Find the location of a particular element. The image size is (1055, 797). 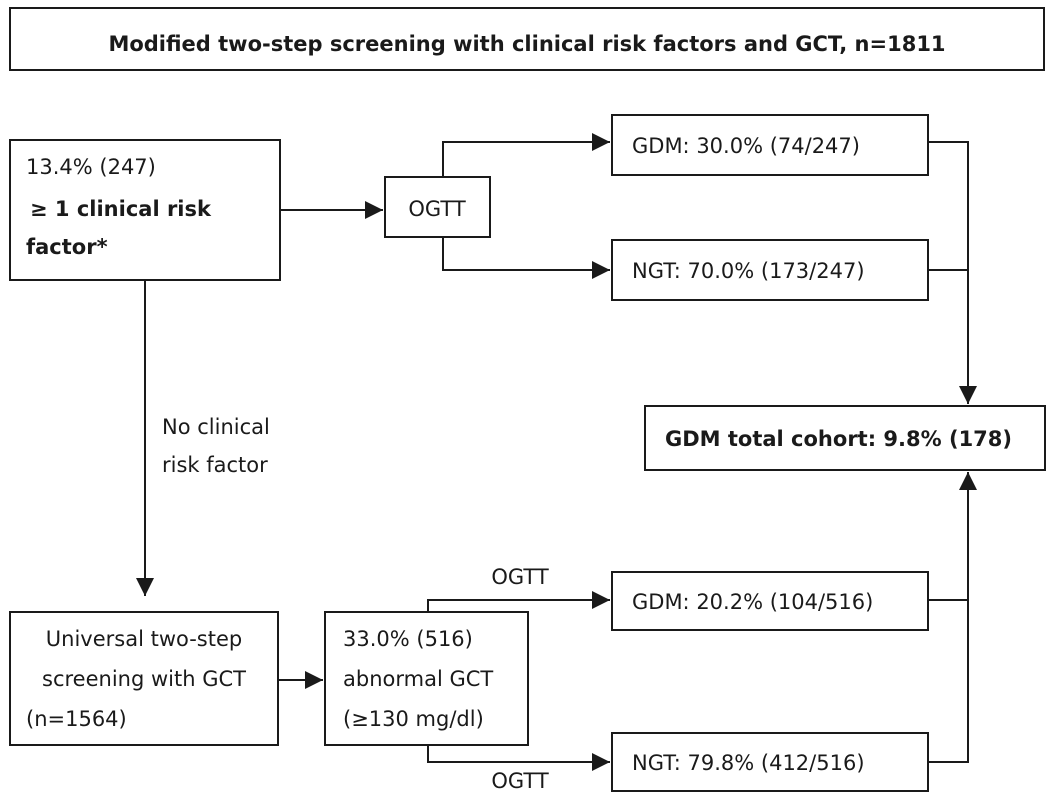

gdm-risk-label: GDM: 30.0% (74/247) is located at coordinates (746, 146).